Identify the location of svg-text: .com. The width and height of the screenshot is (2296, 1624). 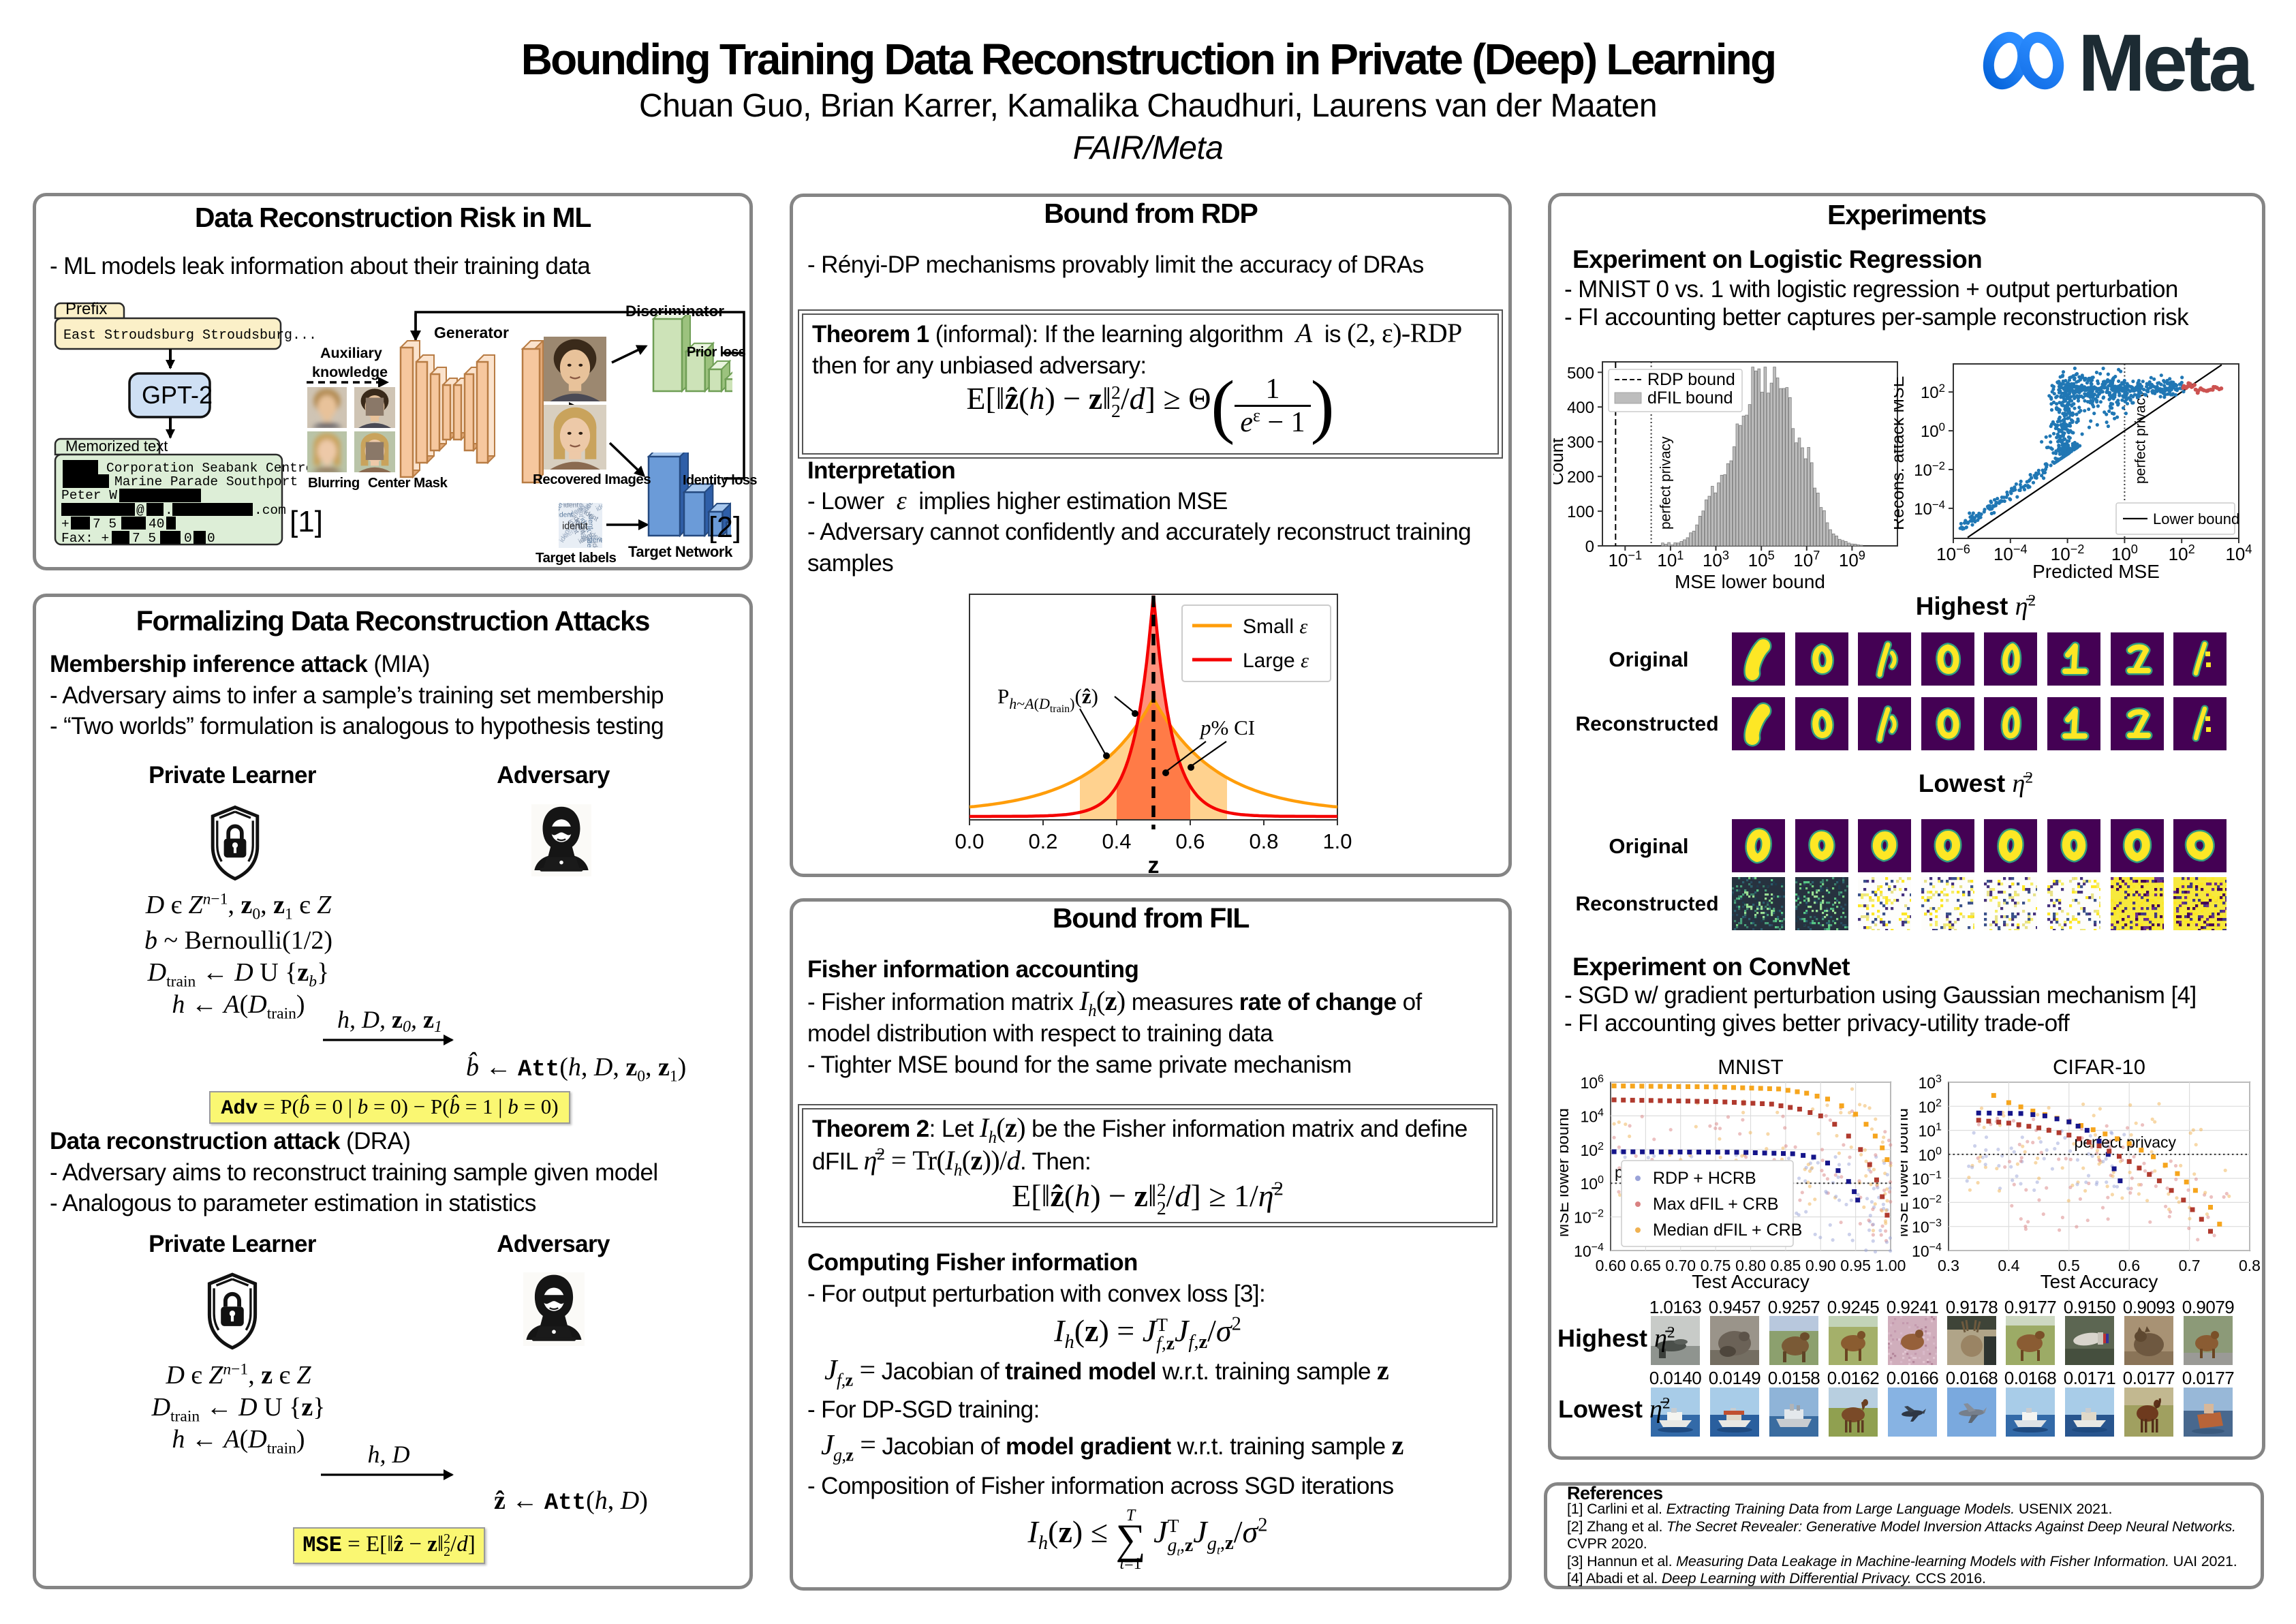
(270, 510).